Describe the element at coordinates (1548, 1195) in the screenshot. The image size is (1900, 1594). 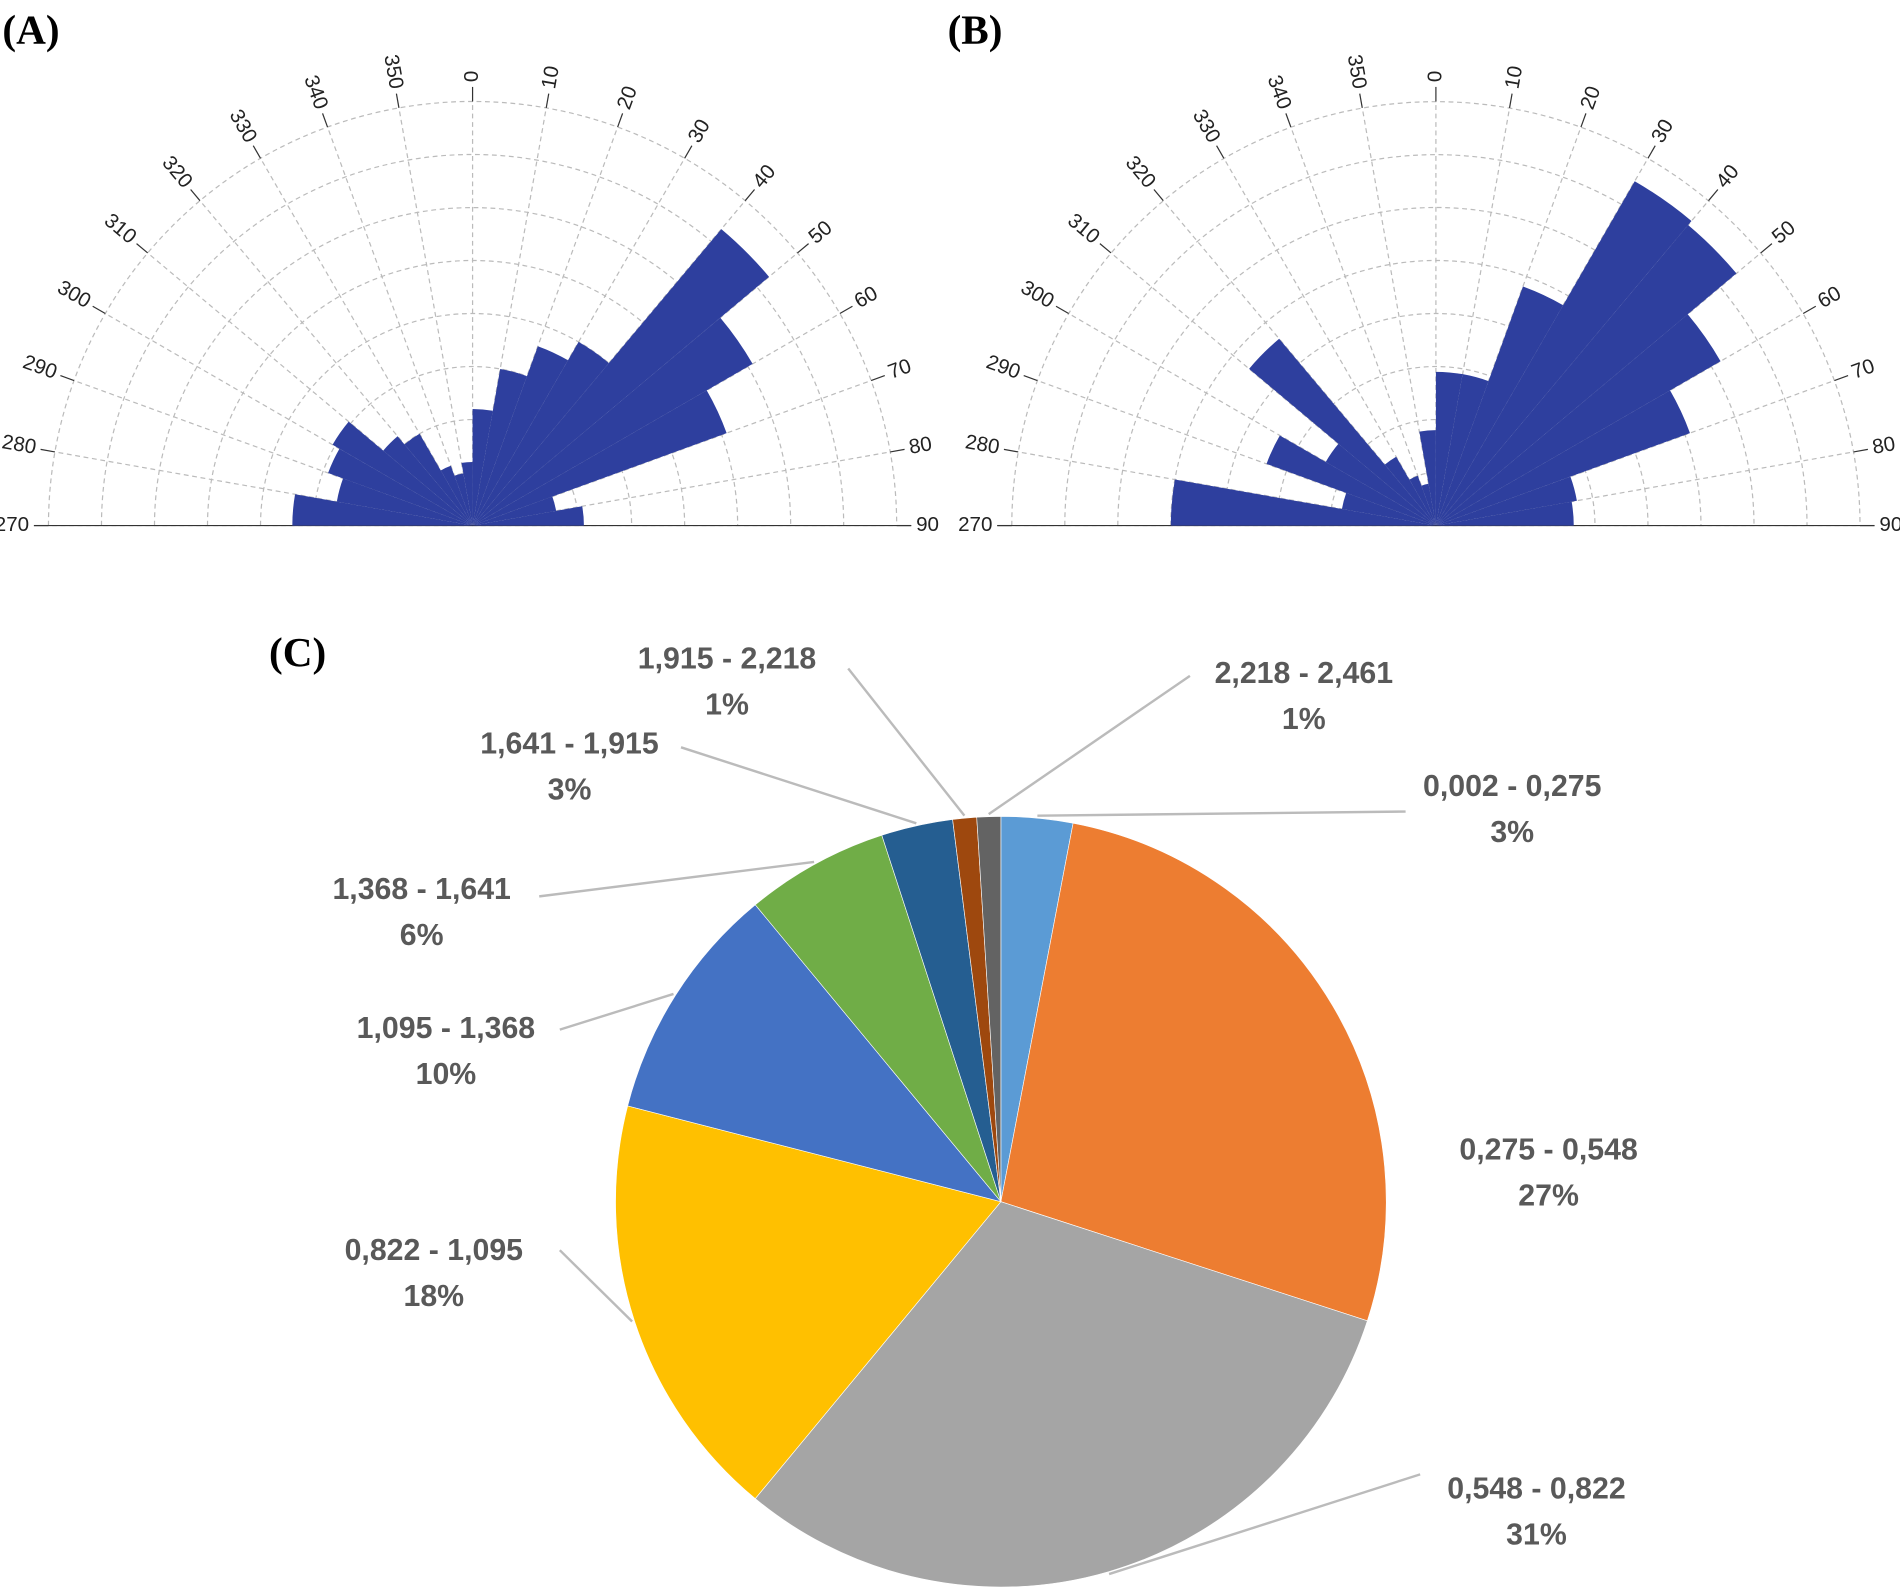
I see `slice-value-label: 27%` at that location.